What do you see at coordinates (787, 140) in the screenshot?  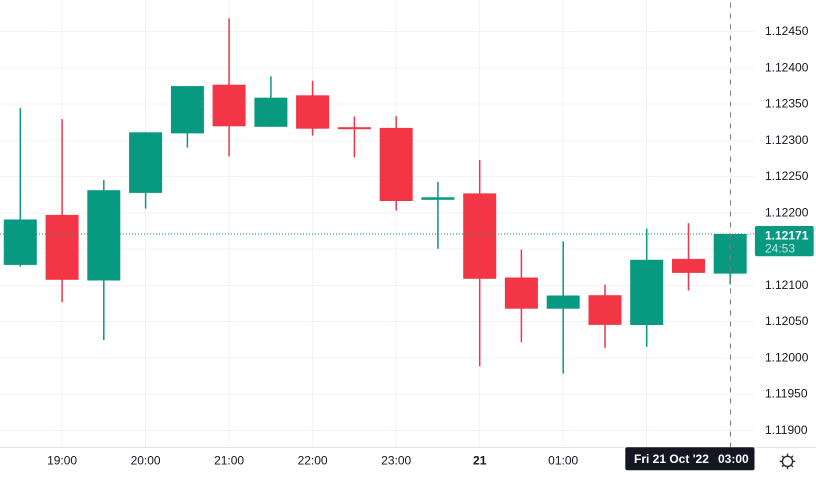 I see `svg-text: 1.12300` at bounding box center [787, 140].